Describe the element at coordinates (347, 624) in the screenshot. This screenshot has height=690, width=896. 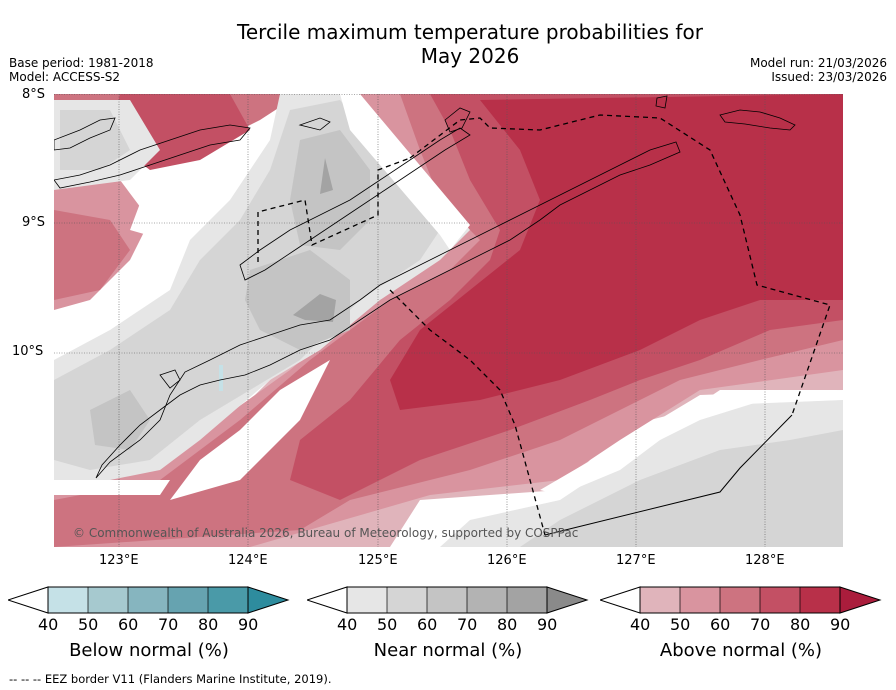
I see `near-tick-40: 40` at that location.